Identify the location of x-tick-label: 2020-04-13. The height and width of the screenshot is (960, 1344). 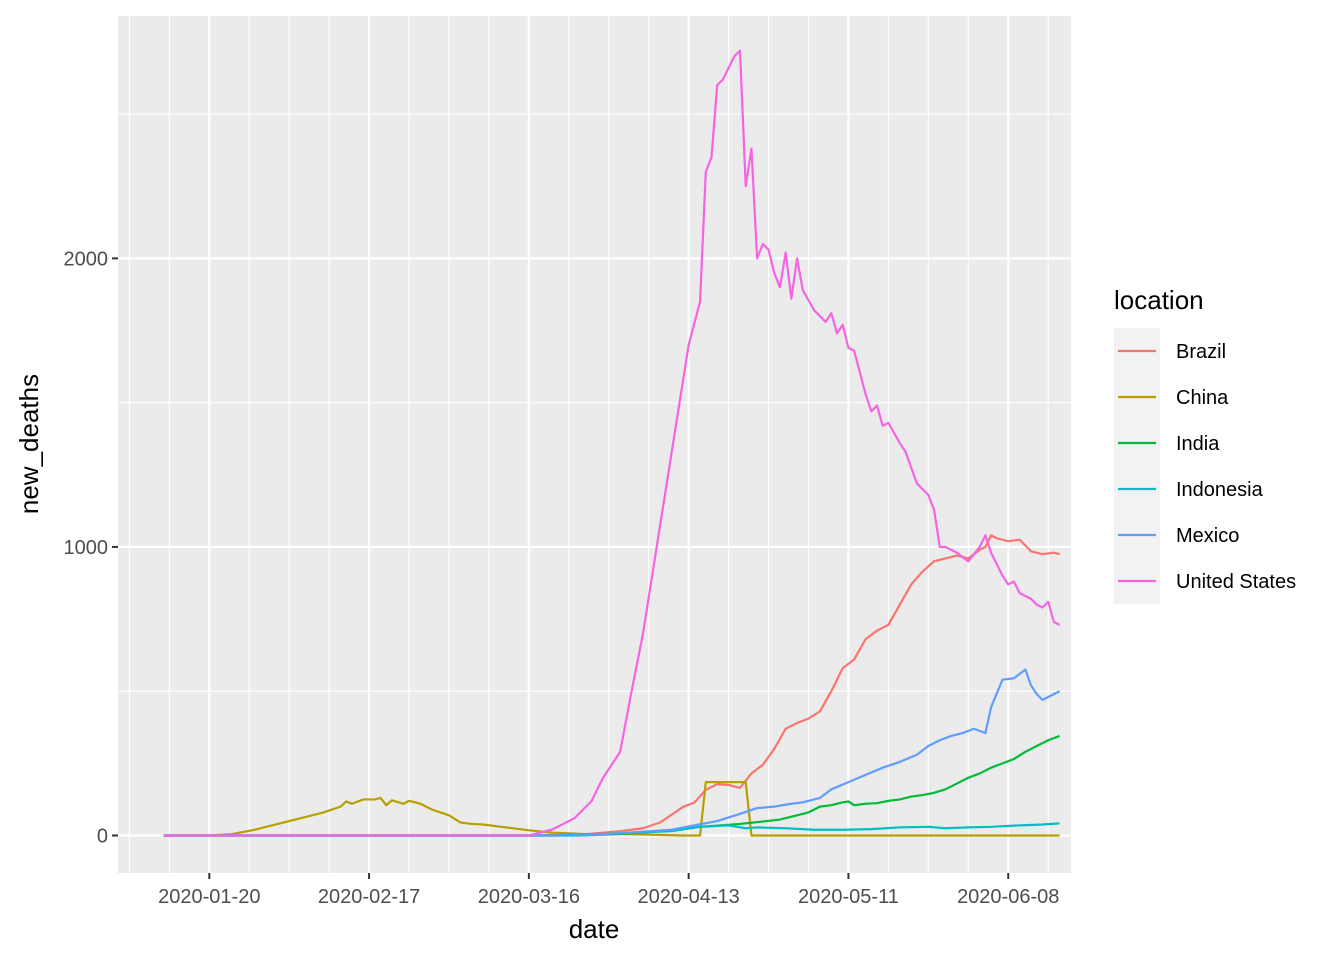
(689, 897).